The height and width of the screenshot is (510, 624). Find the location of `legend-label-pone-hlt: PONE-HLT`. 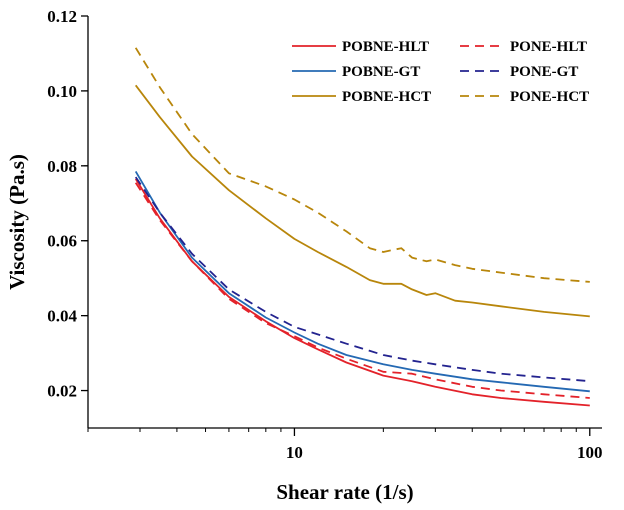

legend-label-pone-hlt: PONE-HLT is located at coordinates (548, 47).